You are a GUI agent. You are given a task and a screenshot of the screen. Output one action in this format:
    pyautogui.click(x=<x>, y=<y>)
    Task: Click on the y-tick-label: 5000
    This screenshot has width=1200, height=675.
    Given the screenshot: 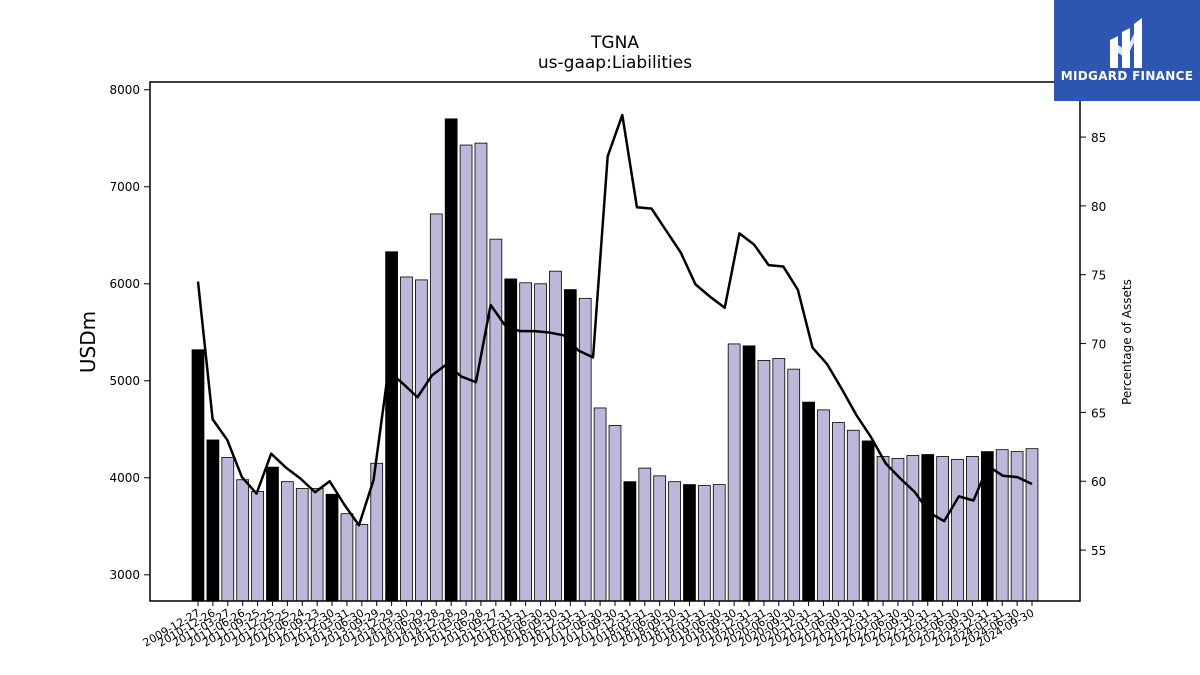 What is the action you would take?
    pyautogui.click(x=124, y=381)
    